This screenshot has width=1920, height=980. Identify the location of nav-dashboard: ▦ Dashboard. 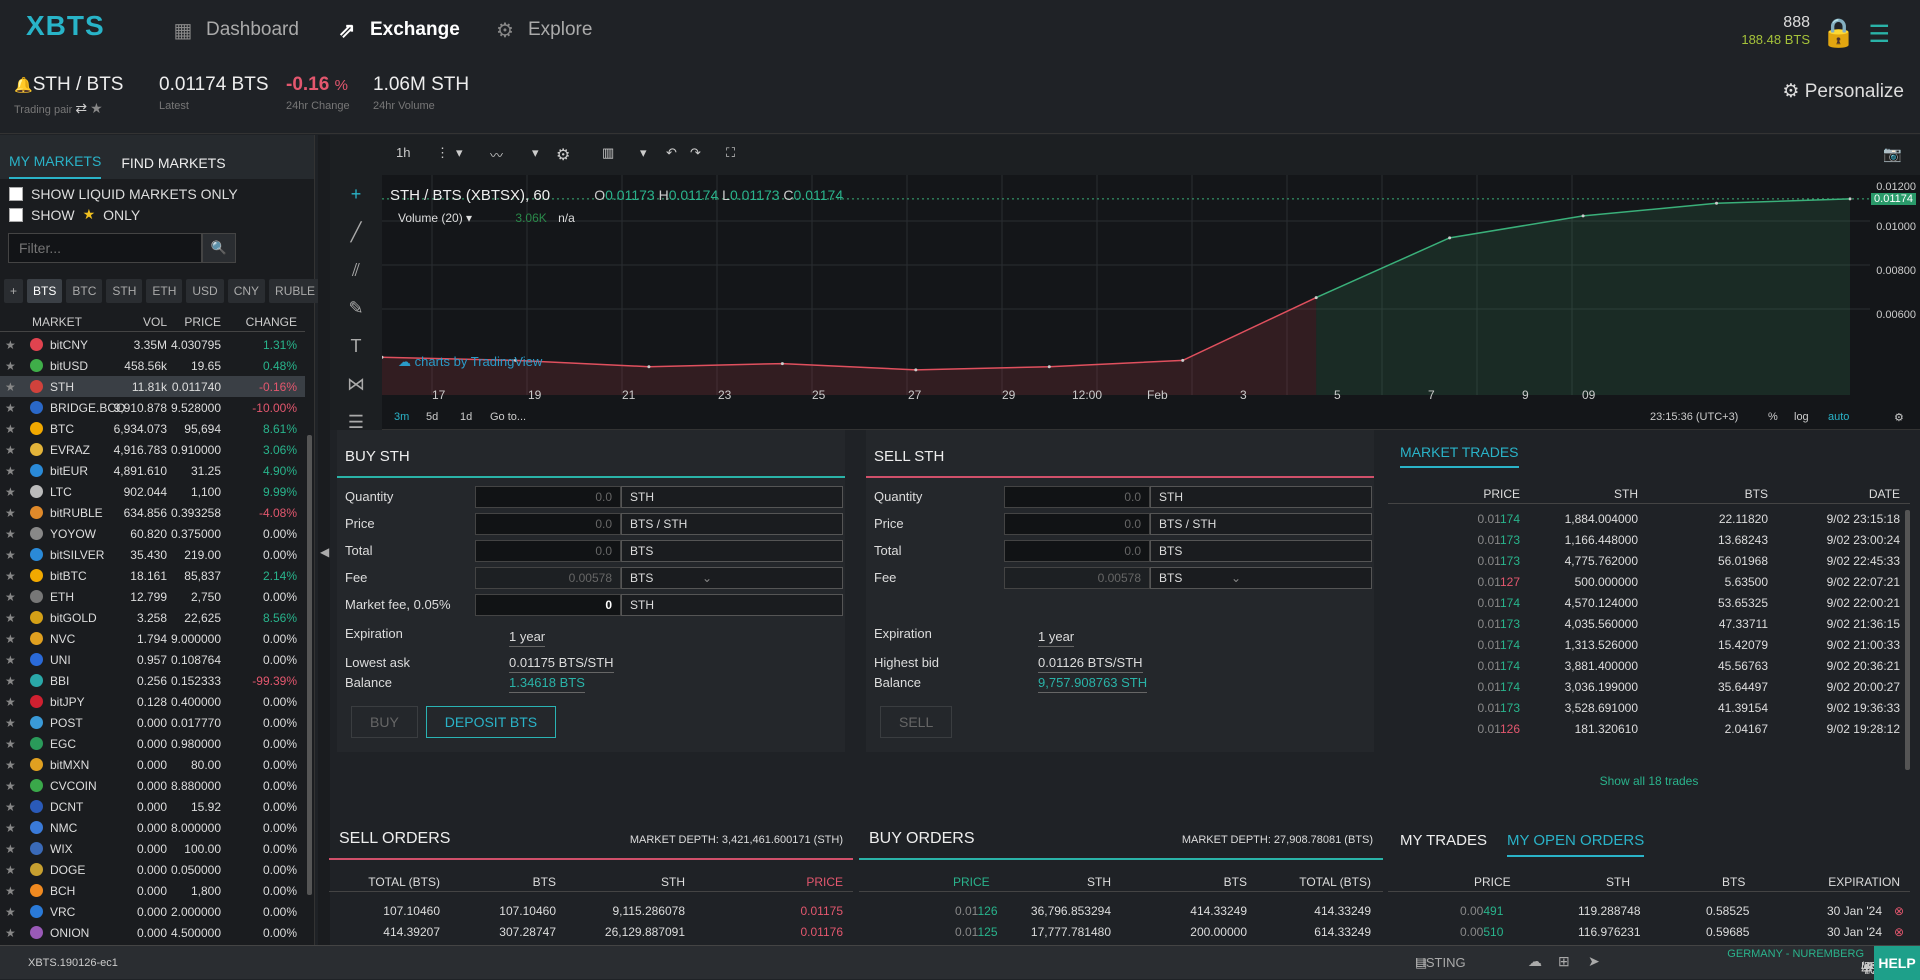
(234, 30).